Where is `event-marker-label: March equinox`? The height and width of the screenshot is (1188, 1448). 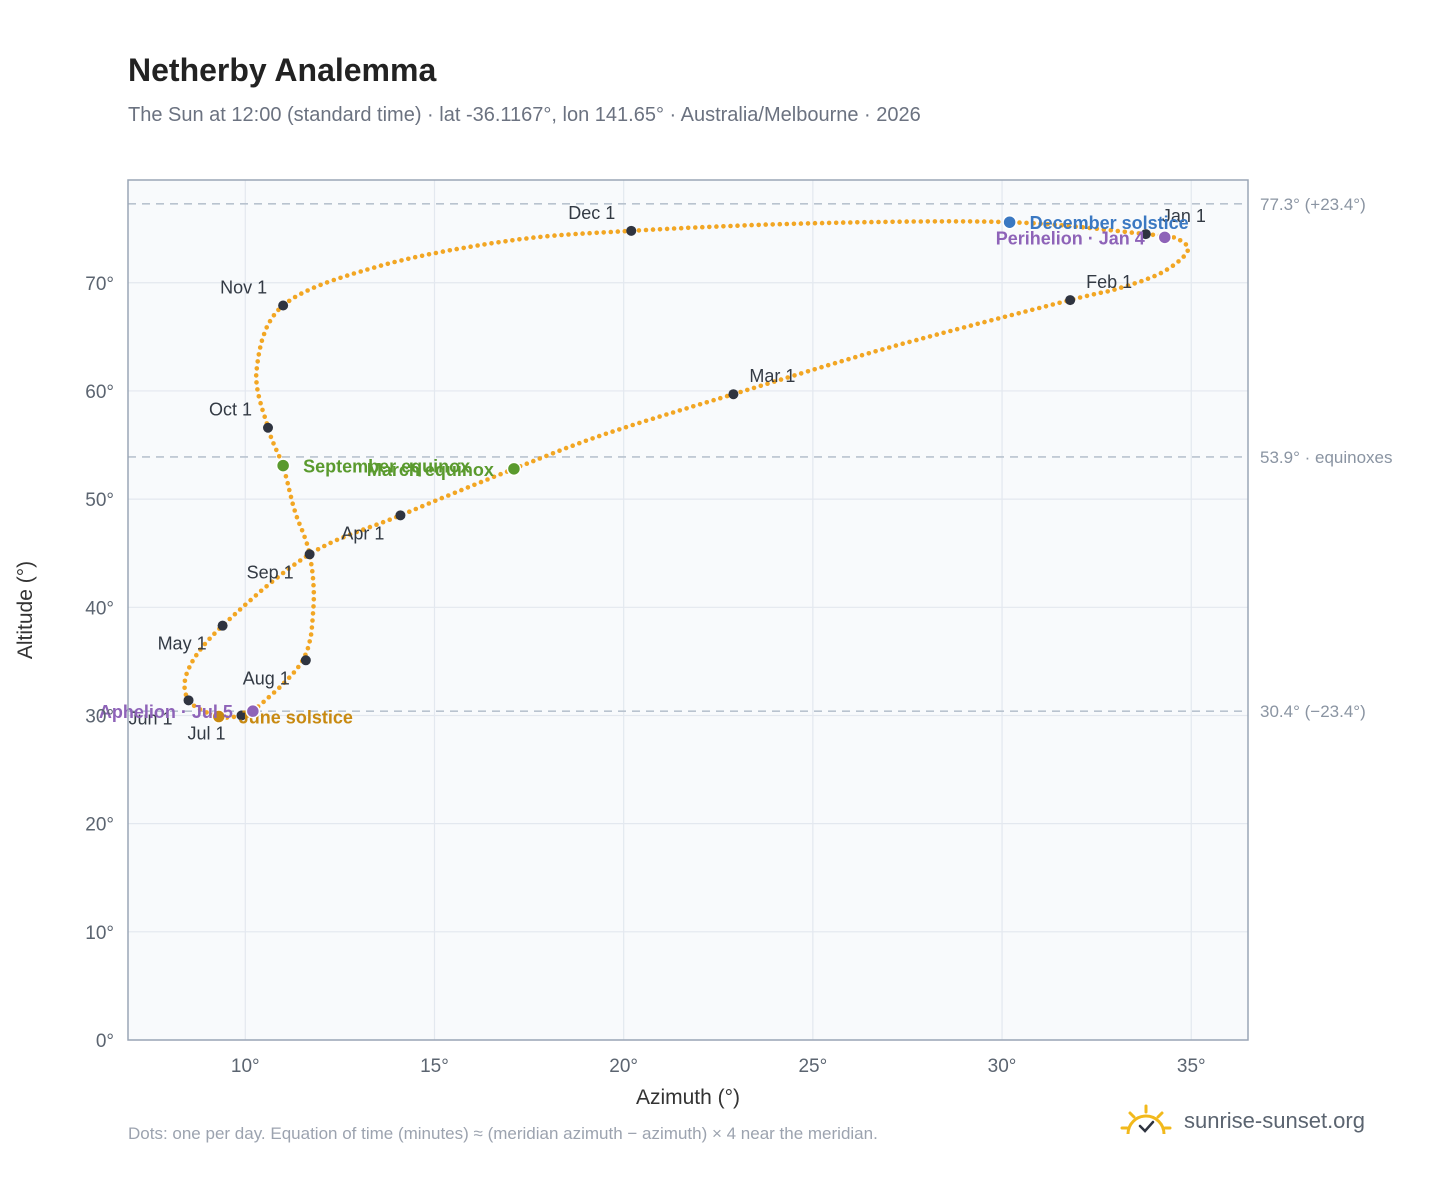 event-marker-label: March equinox is located at coordinates (430, 470).